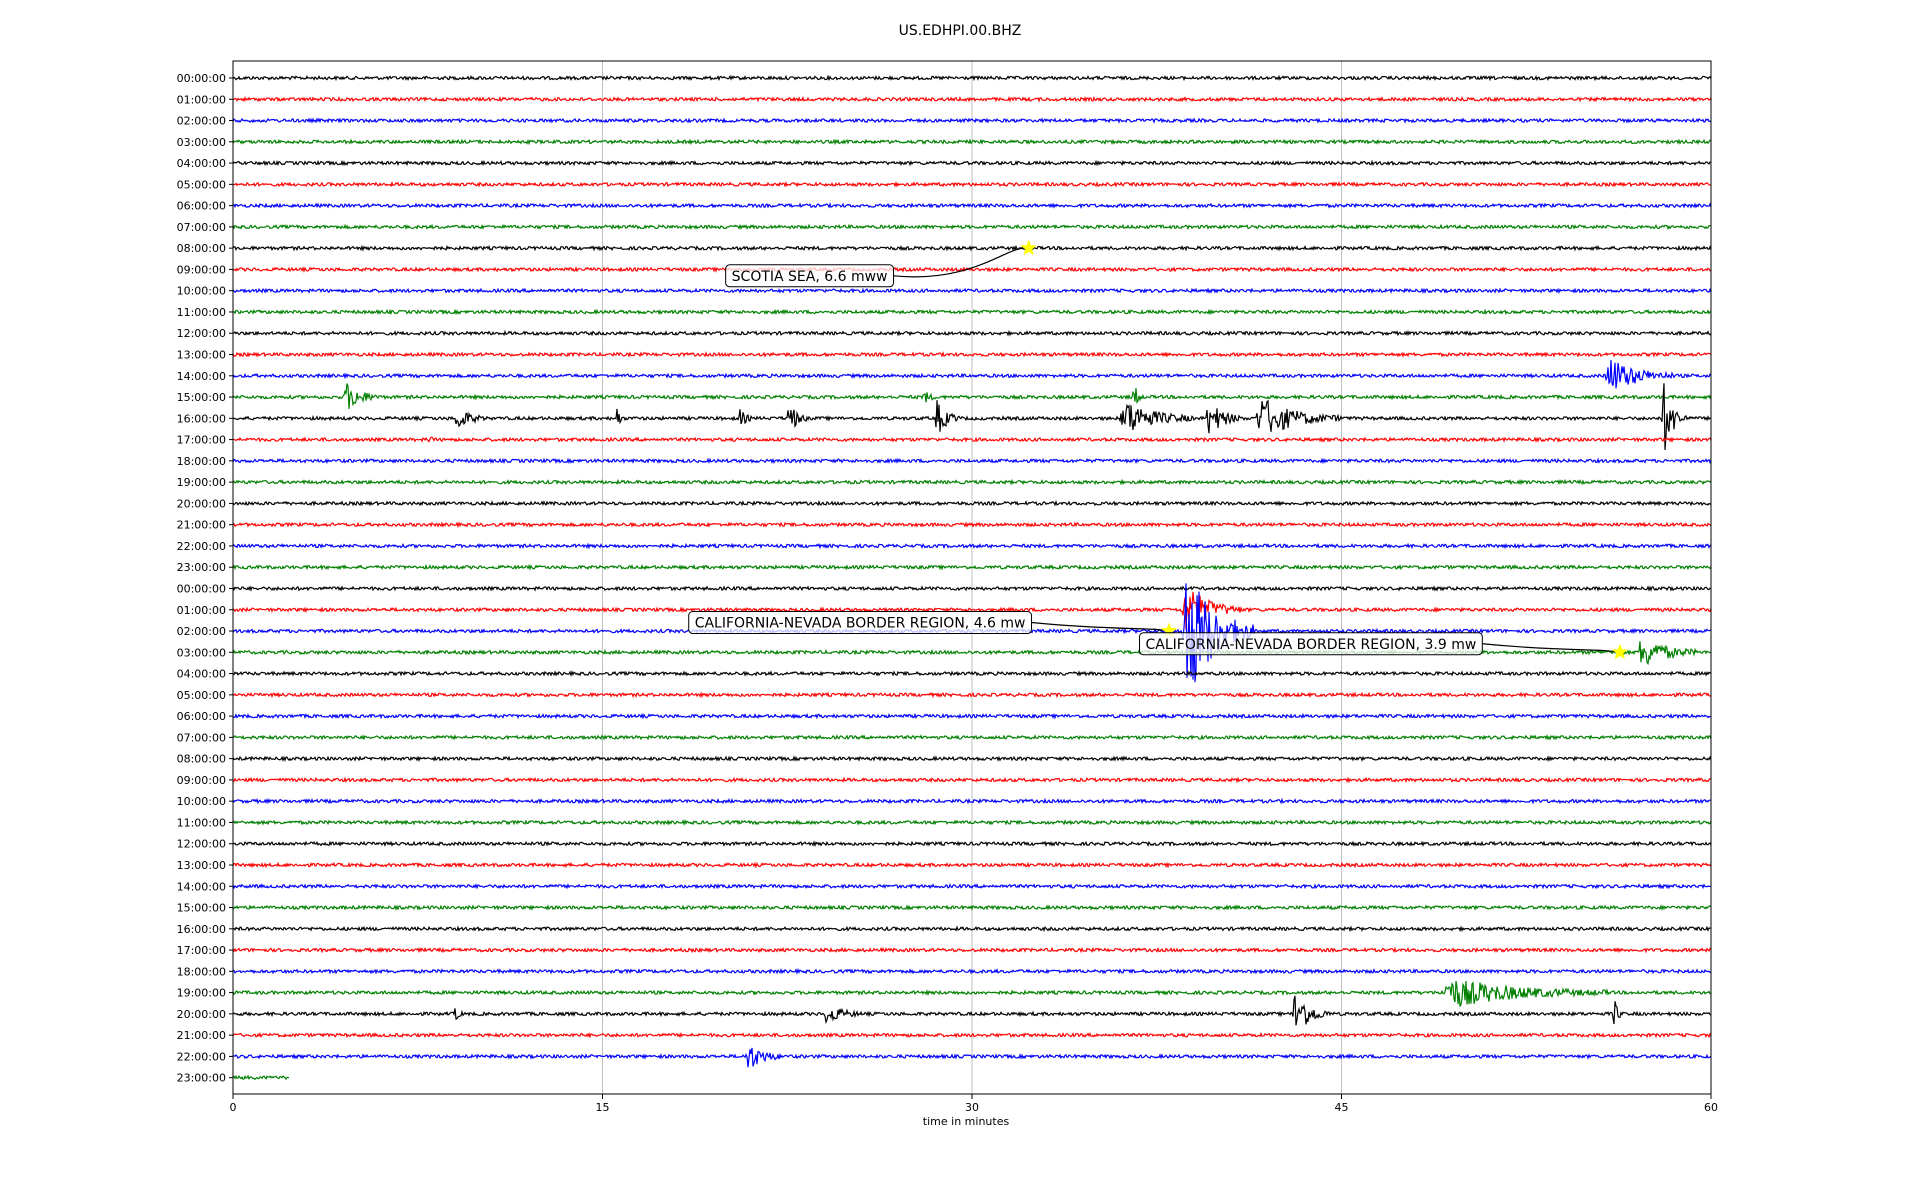 The width and height of the screenshot is (1920, 1200). I want to click on event-label: SCOTIA SEA, 6.6 mww, so click(810, 277).